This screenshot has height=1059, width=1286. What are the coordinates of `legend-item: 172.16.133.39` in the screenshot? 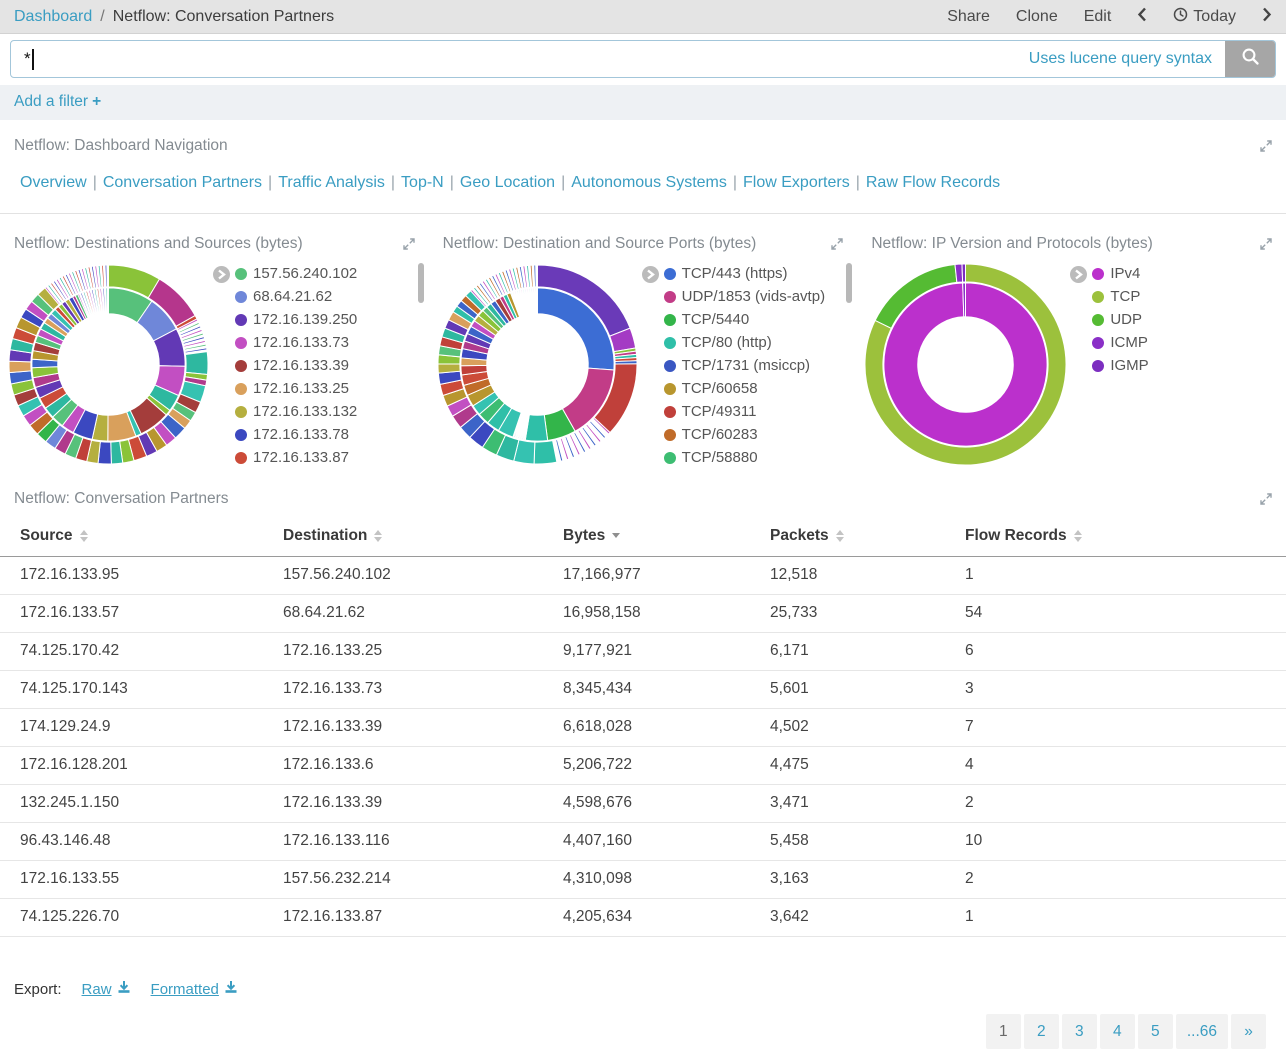 It's located at (296, 365).